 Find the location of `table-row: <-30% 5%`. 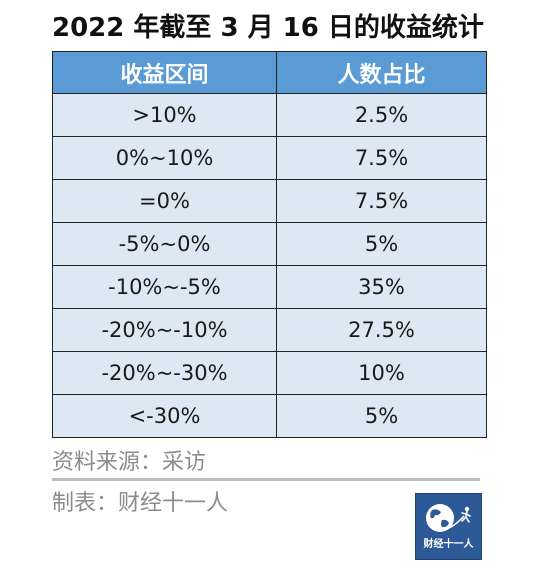

table-row: <-30% 5% is located at coordinates (269, 416).